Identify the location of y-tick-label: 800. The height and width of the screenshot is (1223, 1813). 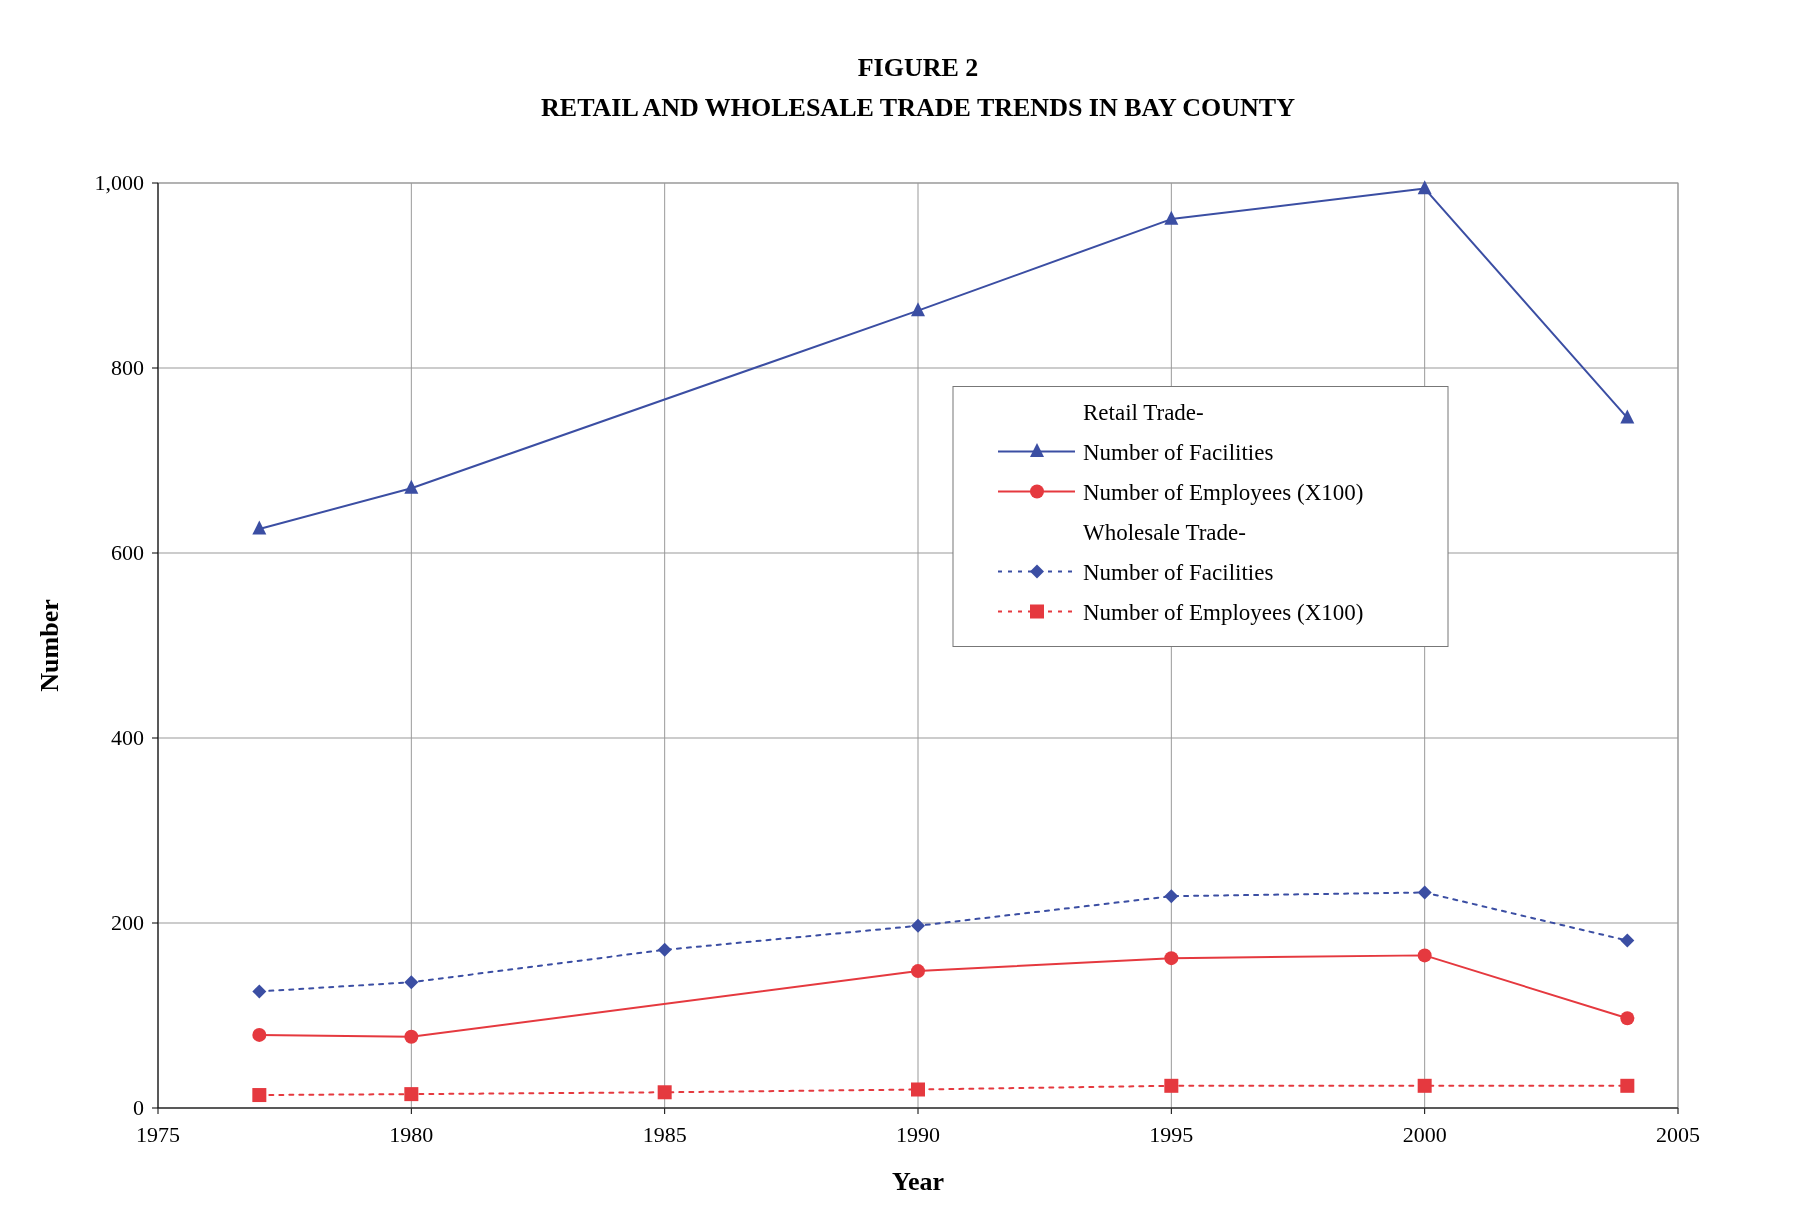
(127, 367).